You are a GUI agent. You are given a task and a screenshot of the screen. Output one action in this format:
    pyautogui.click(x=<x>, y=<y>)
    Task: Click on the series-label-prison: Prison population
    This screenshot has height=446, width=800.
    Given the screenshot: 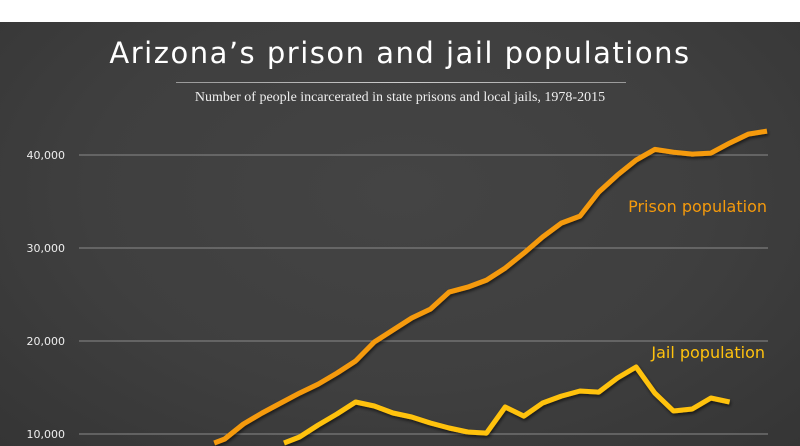 What is the action you would take?
    pyautogui.click(x=697, y=206)
    